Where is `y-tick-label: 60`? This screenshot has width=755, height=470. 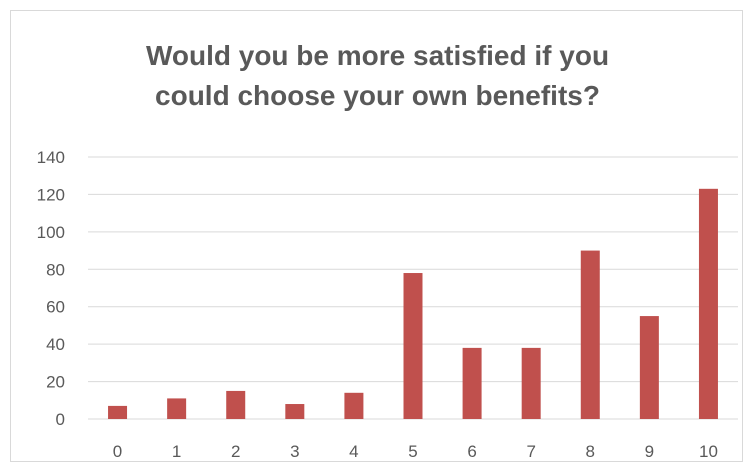
y-tick-label: 60 is located at coordinates (55, 307).